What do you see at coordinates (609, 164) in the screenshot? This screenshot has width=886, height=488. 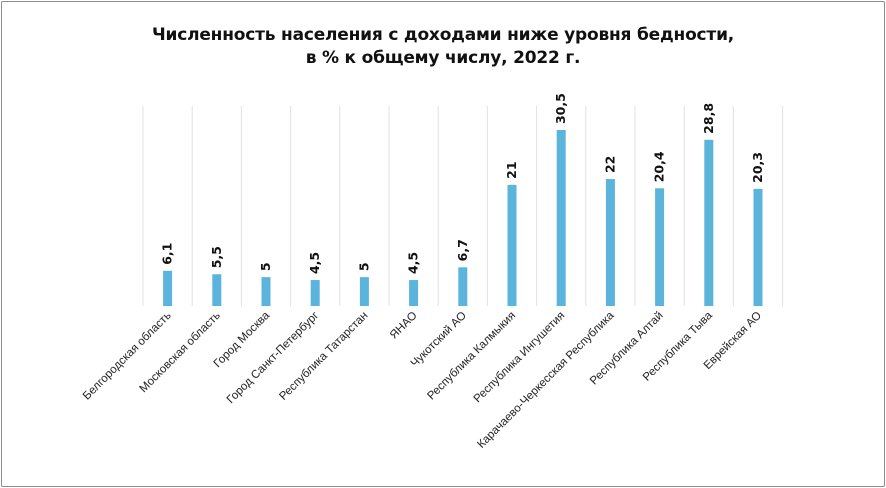 I see `data-label: 22` at bounding box center [609, 164].